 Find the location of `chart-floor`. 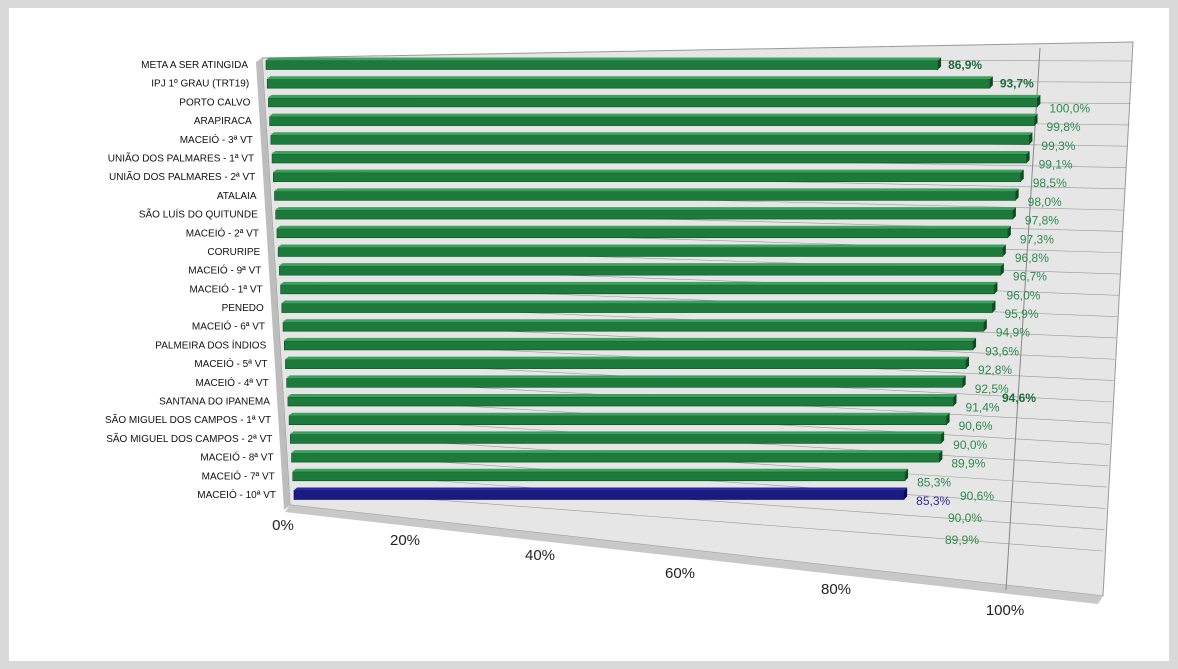

chart-floor is located at coordinates (694, 554).